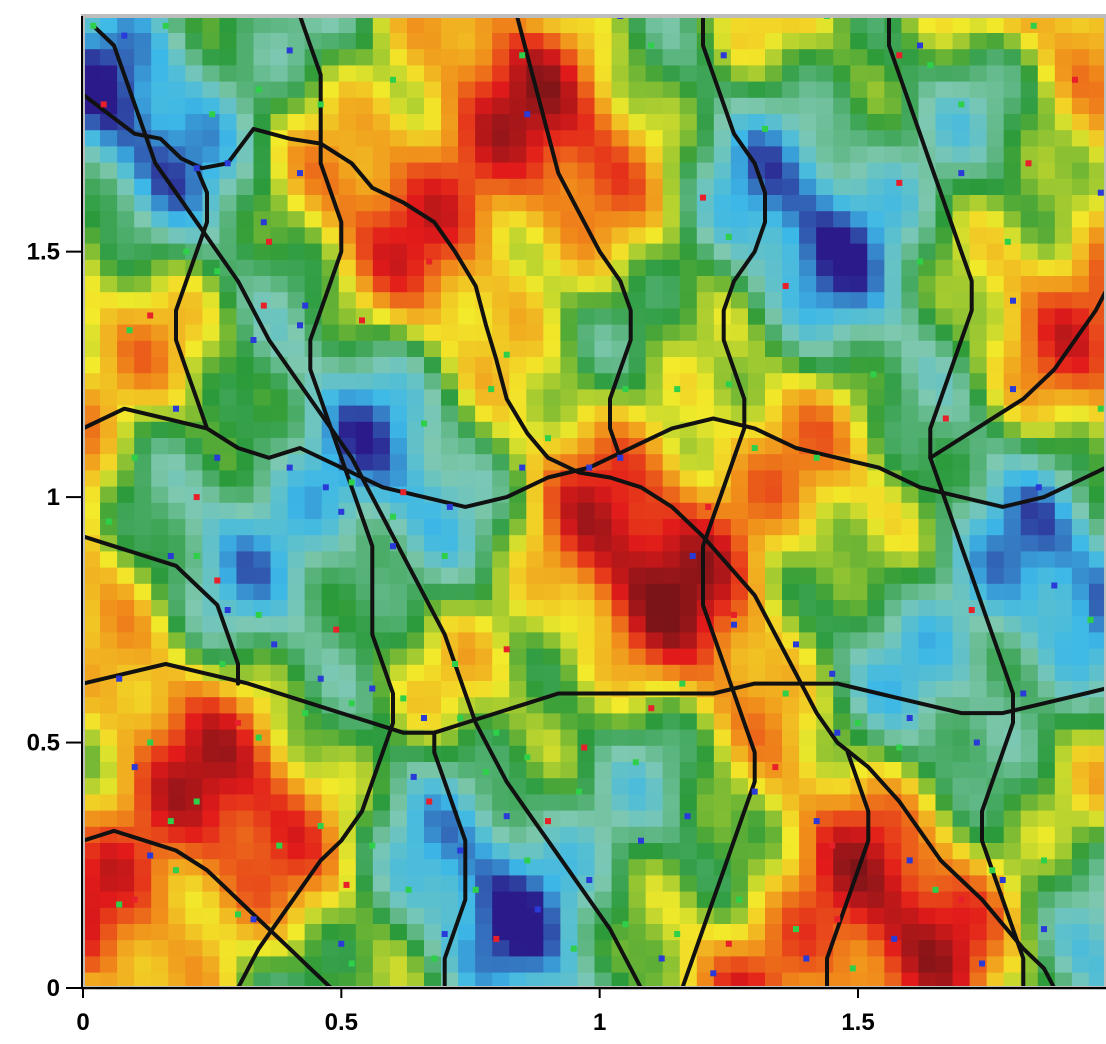 Image resolution: width=1106 pixels, height=1044 pixels. I want to click on junction-point-green, so click(992, 870).